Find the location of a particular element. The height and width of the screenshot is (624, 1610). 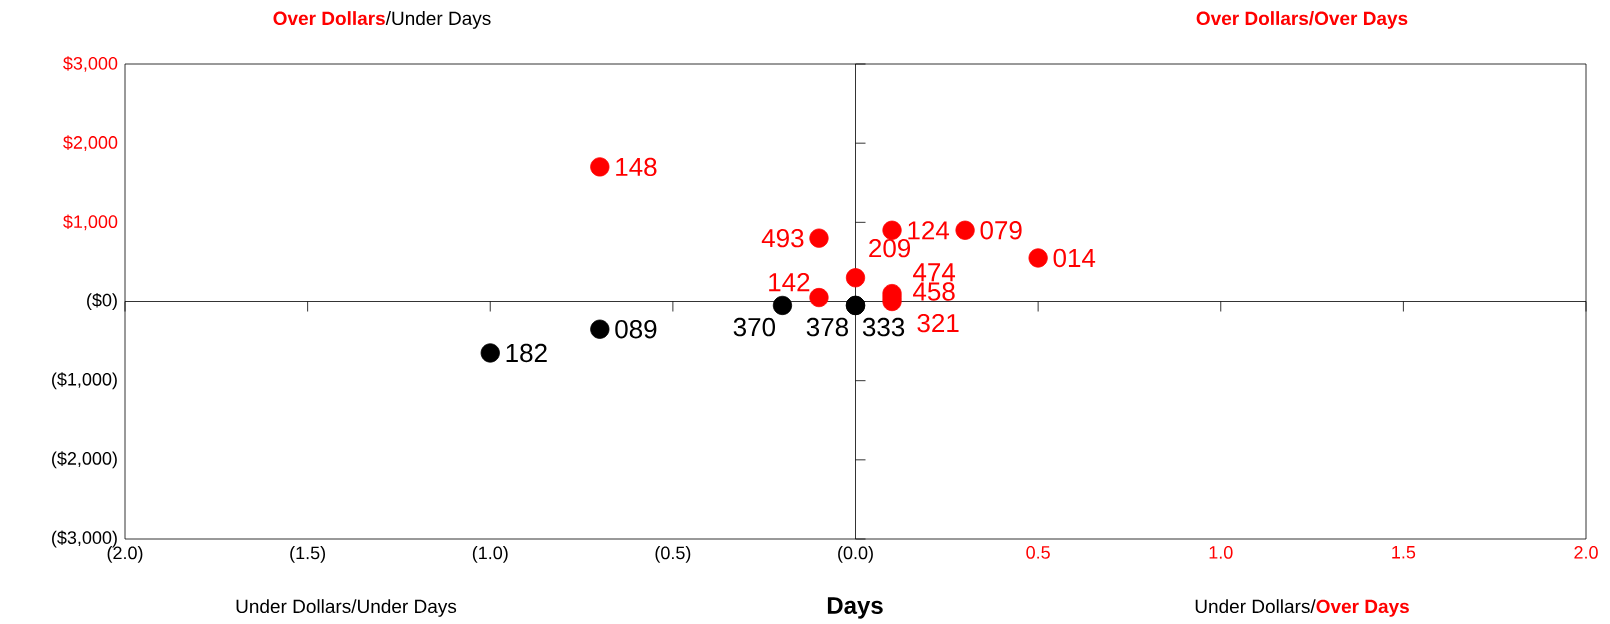

annotation: 079 is located at coordinates (1001, 230).